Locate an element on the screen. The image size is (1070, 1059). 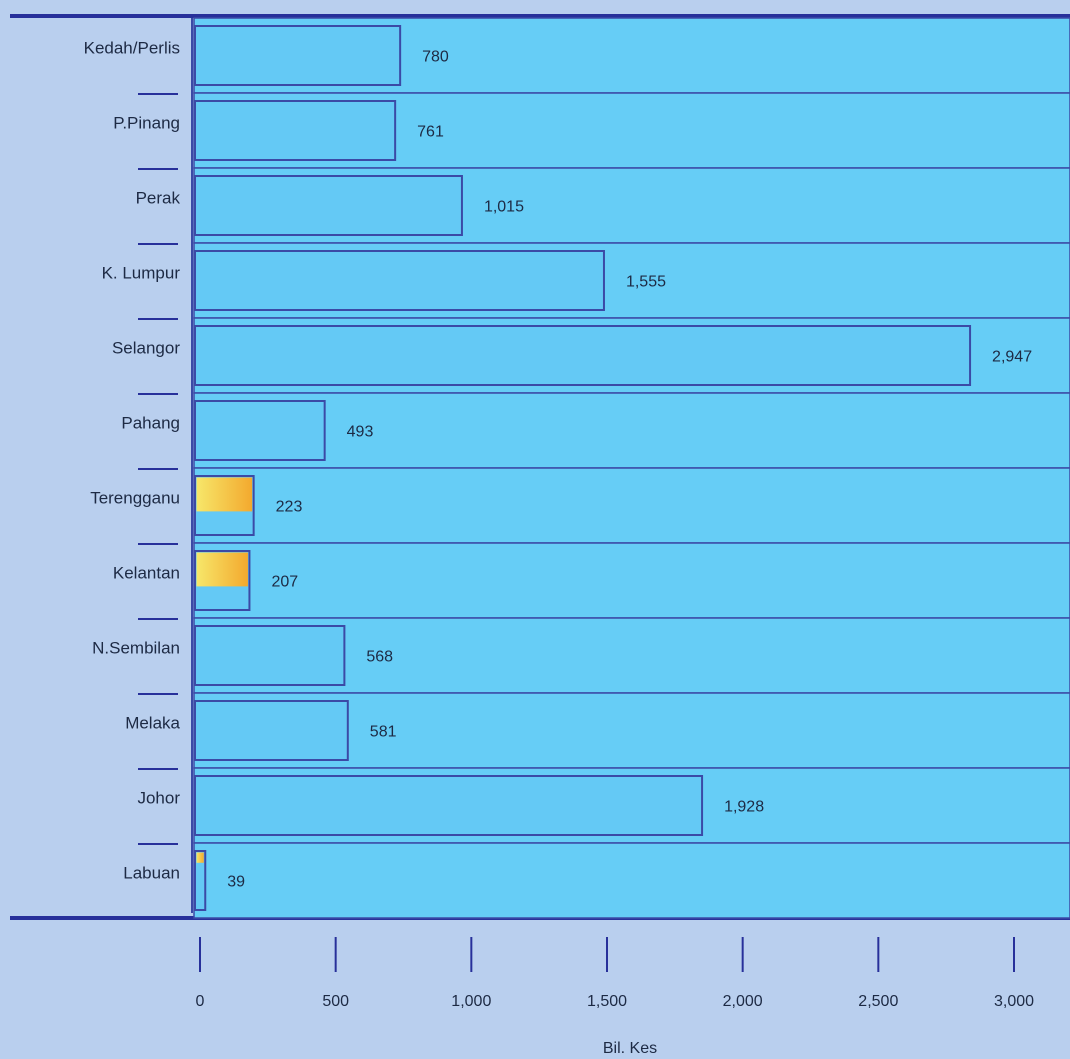
bar-p-pinang is located at coordinates (295, 130).